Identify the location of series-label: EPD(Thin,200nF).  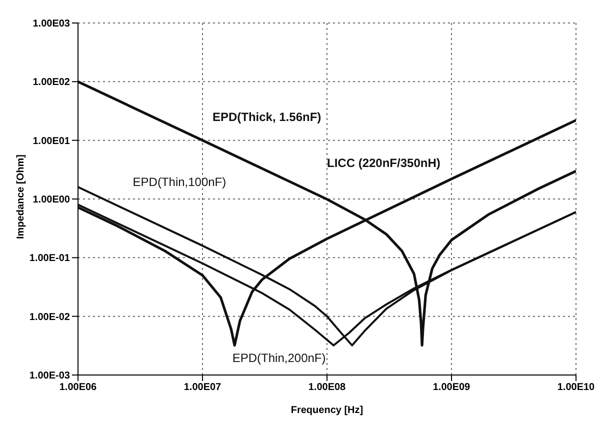
(279, 358).